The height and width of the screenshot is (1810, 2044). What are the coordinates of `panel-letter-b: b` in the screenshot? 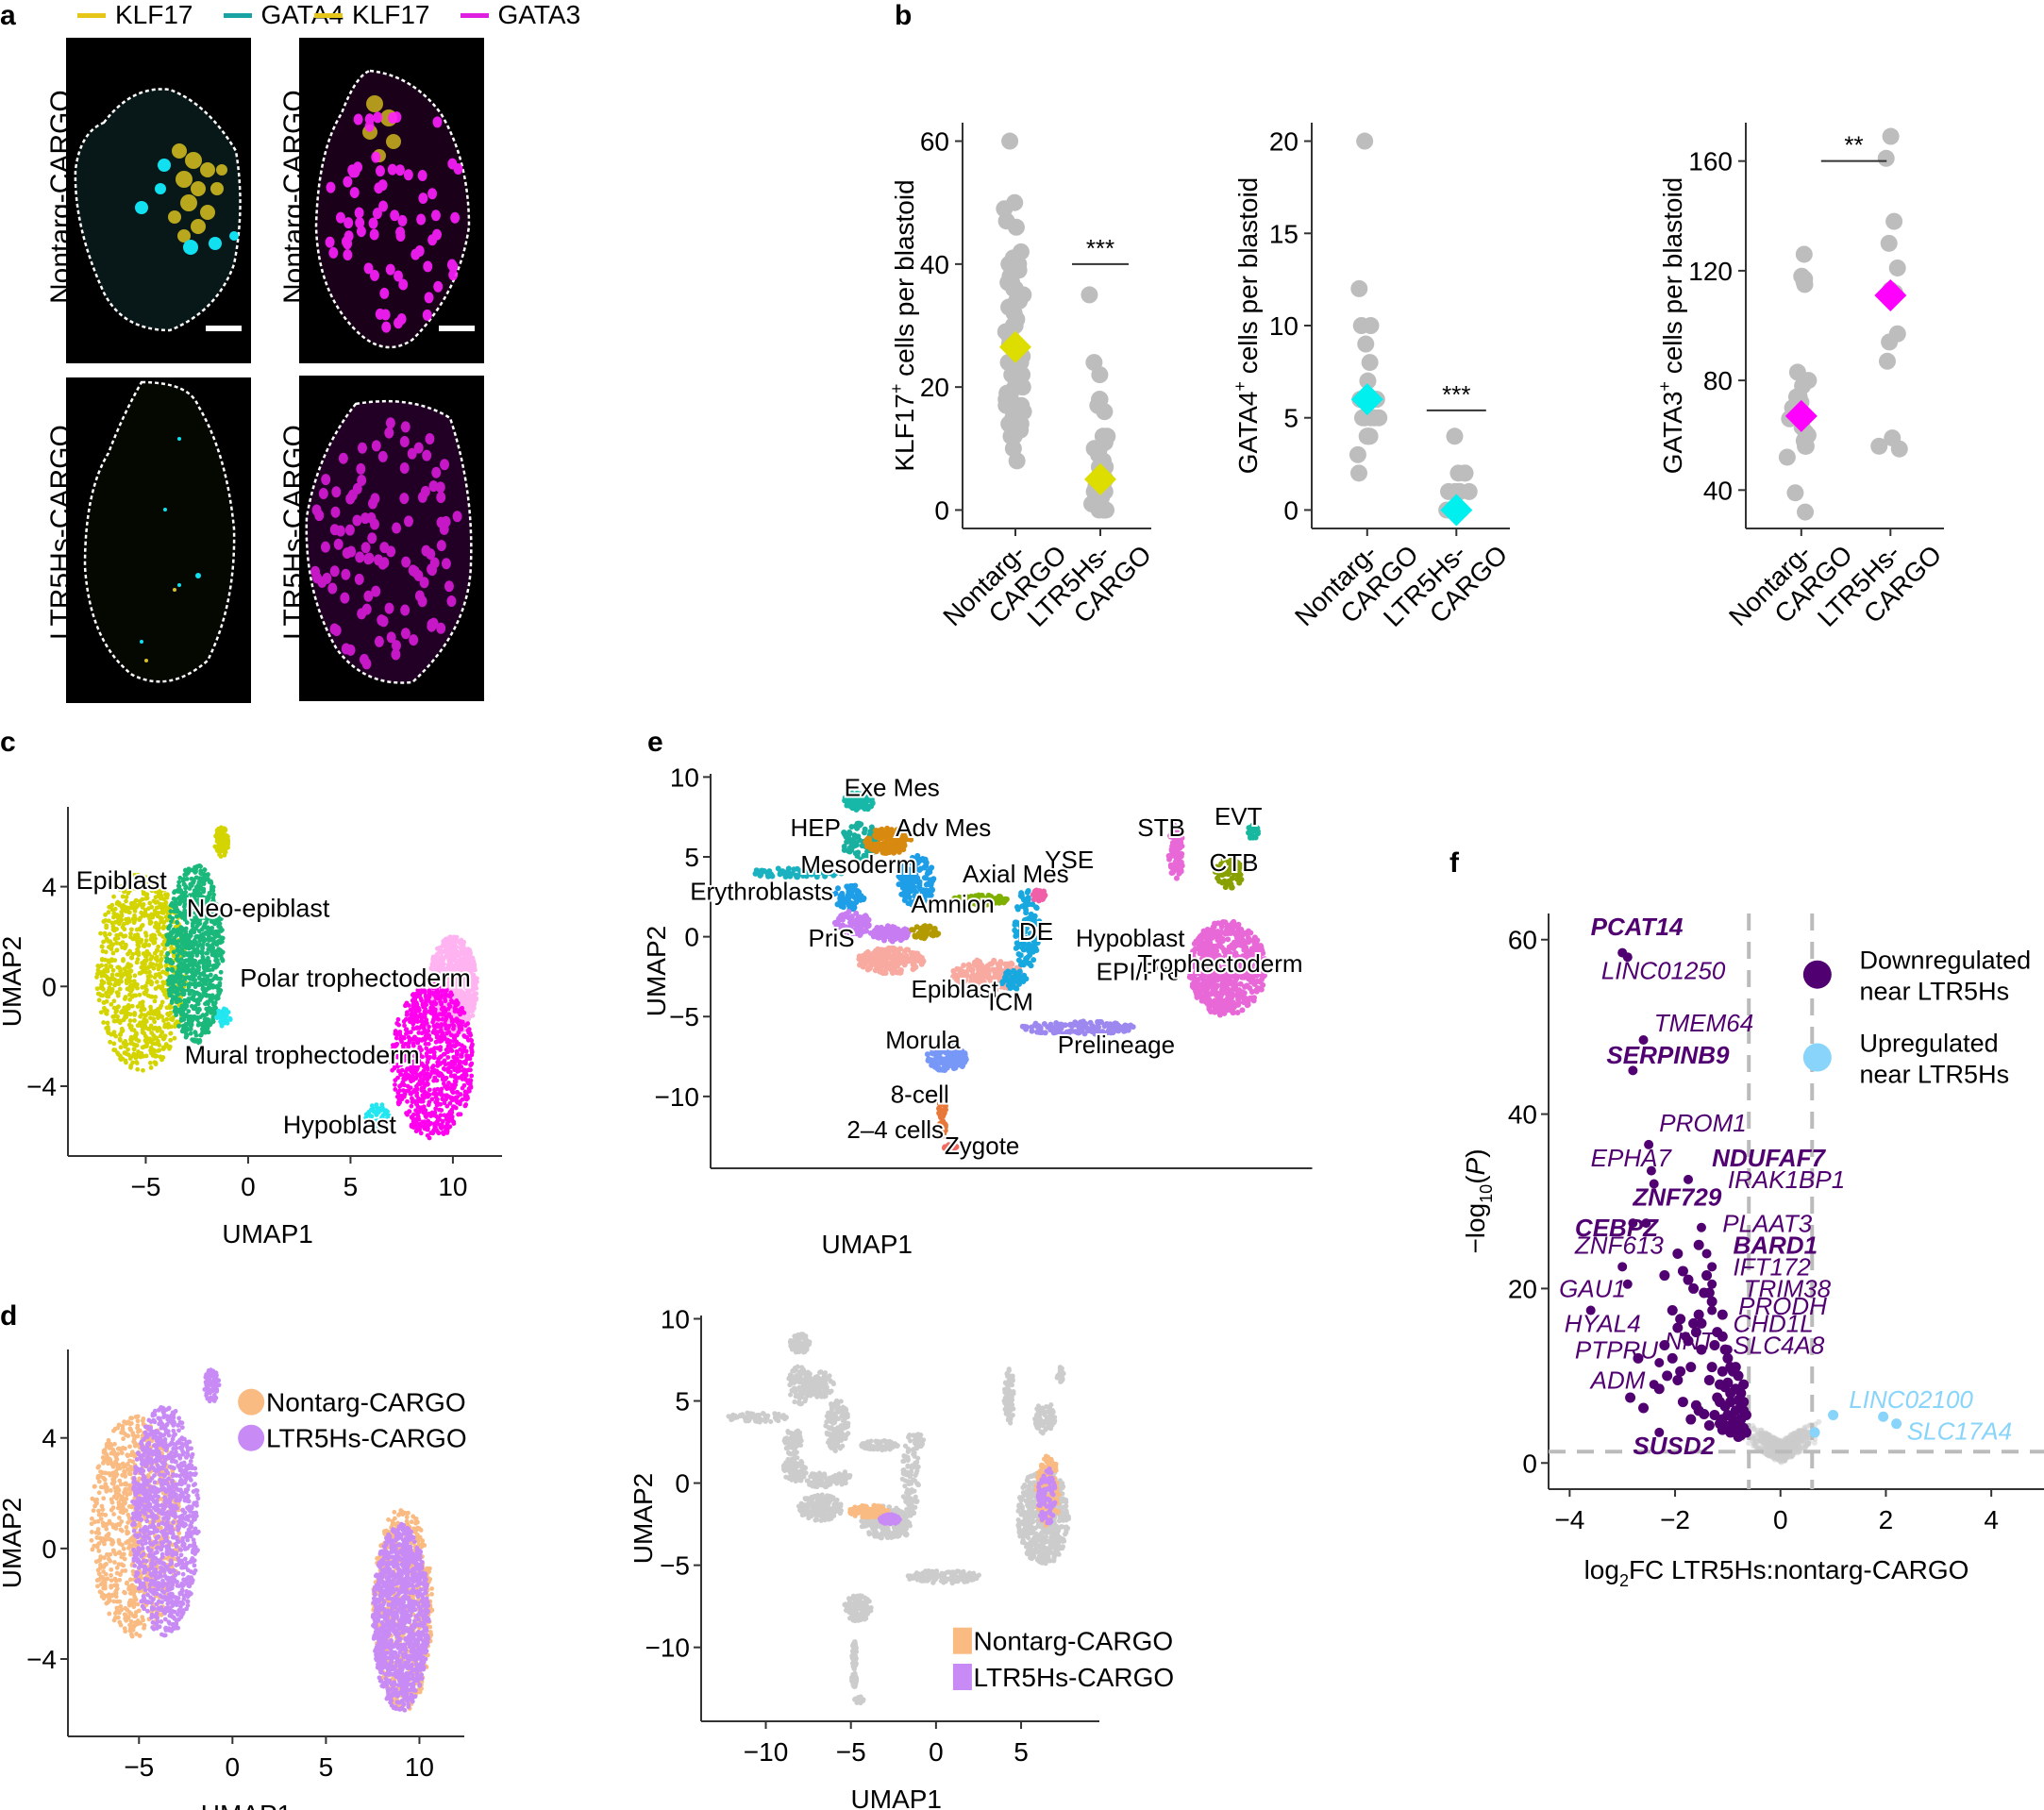 It's located at (904, 15).